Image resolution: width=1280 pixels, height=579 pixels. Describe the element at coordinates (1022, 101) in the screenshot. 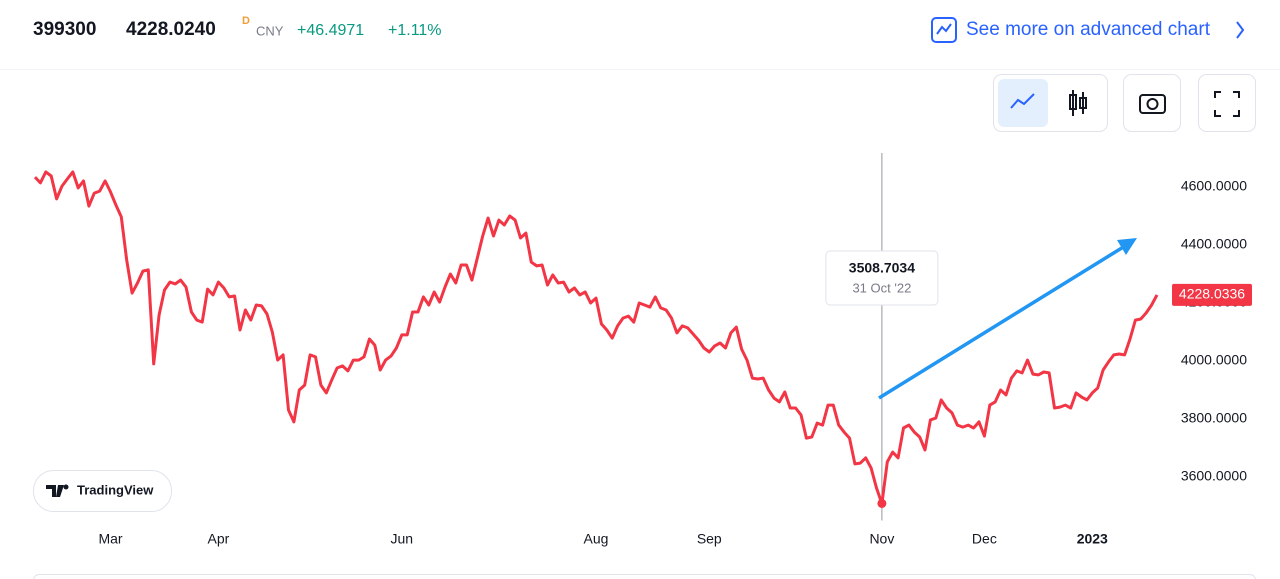

I see `line-icon` at that location.